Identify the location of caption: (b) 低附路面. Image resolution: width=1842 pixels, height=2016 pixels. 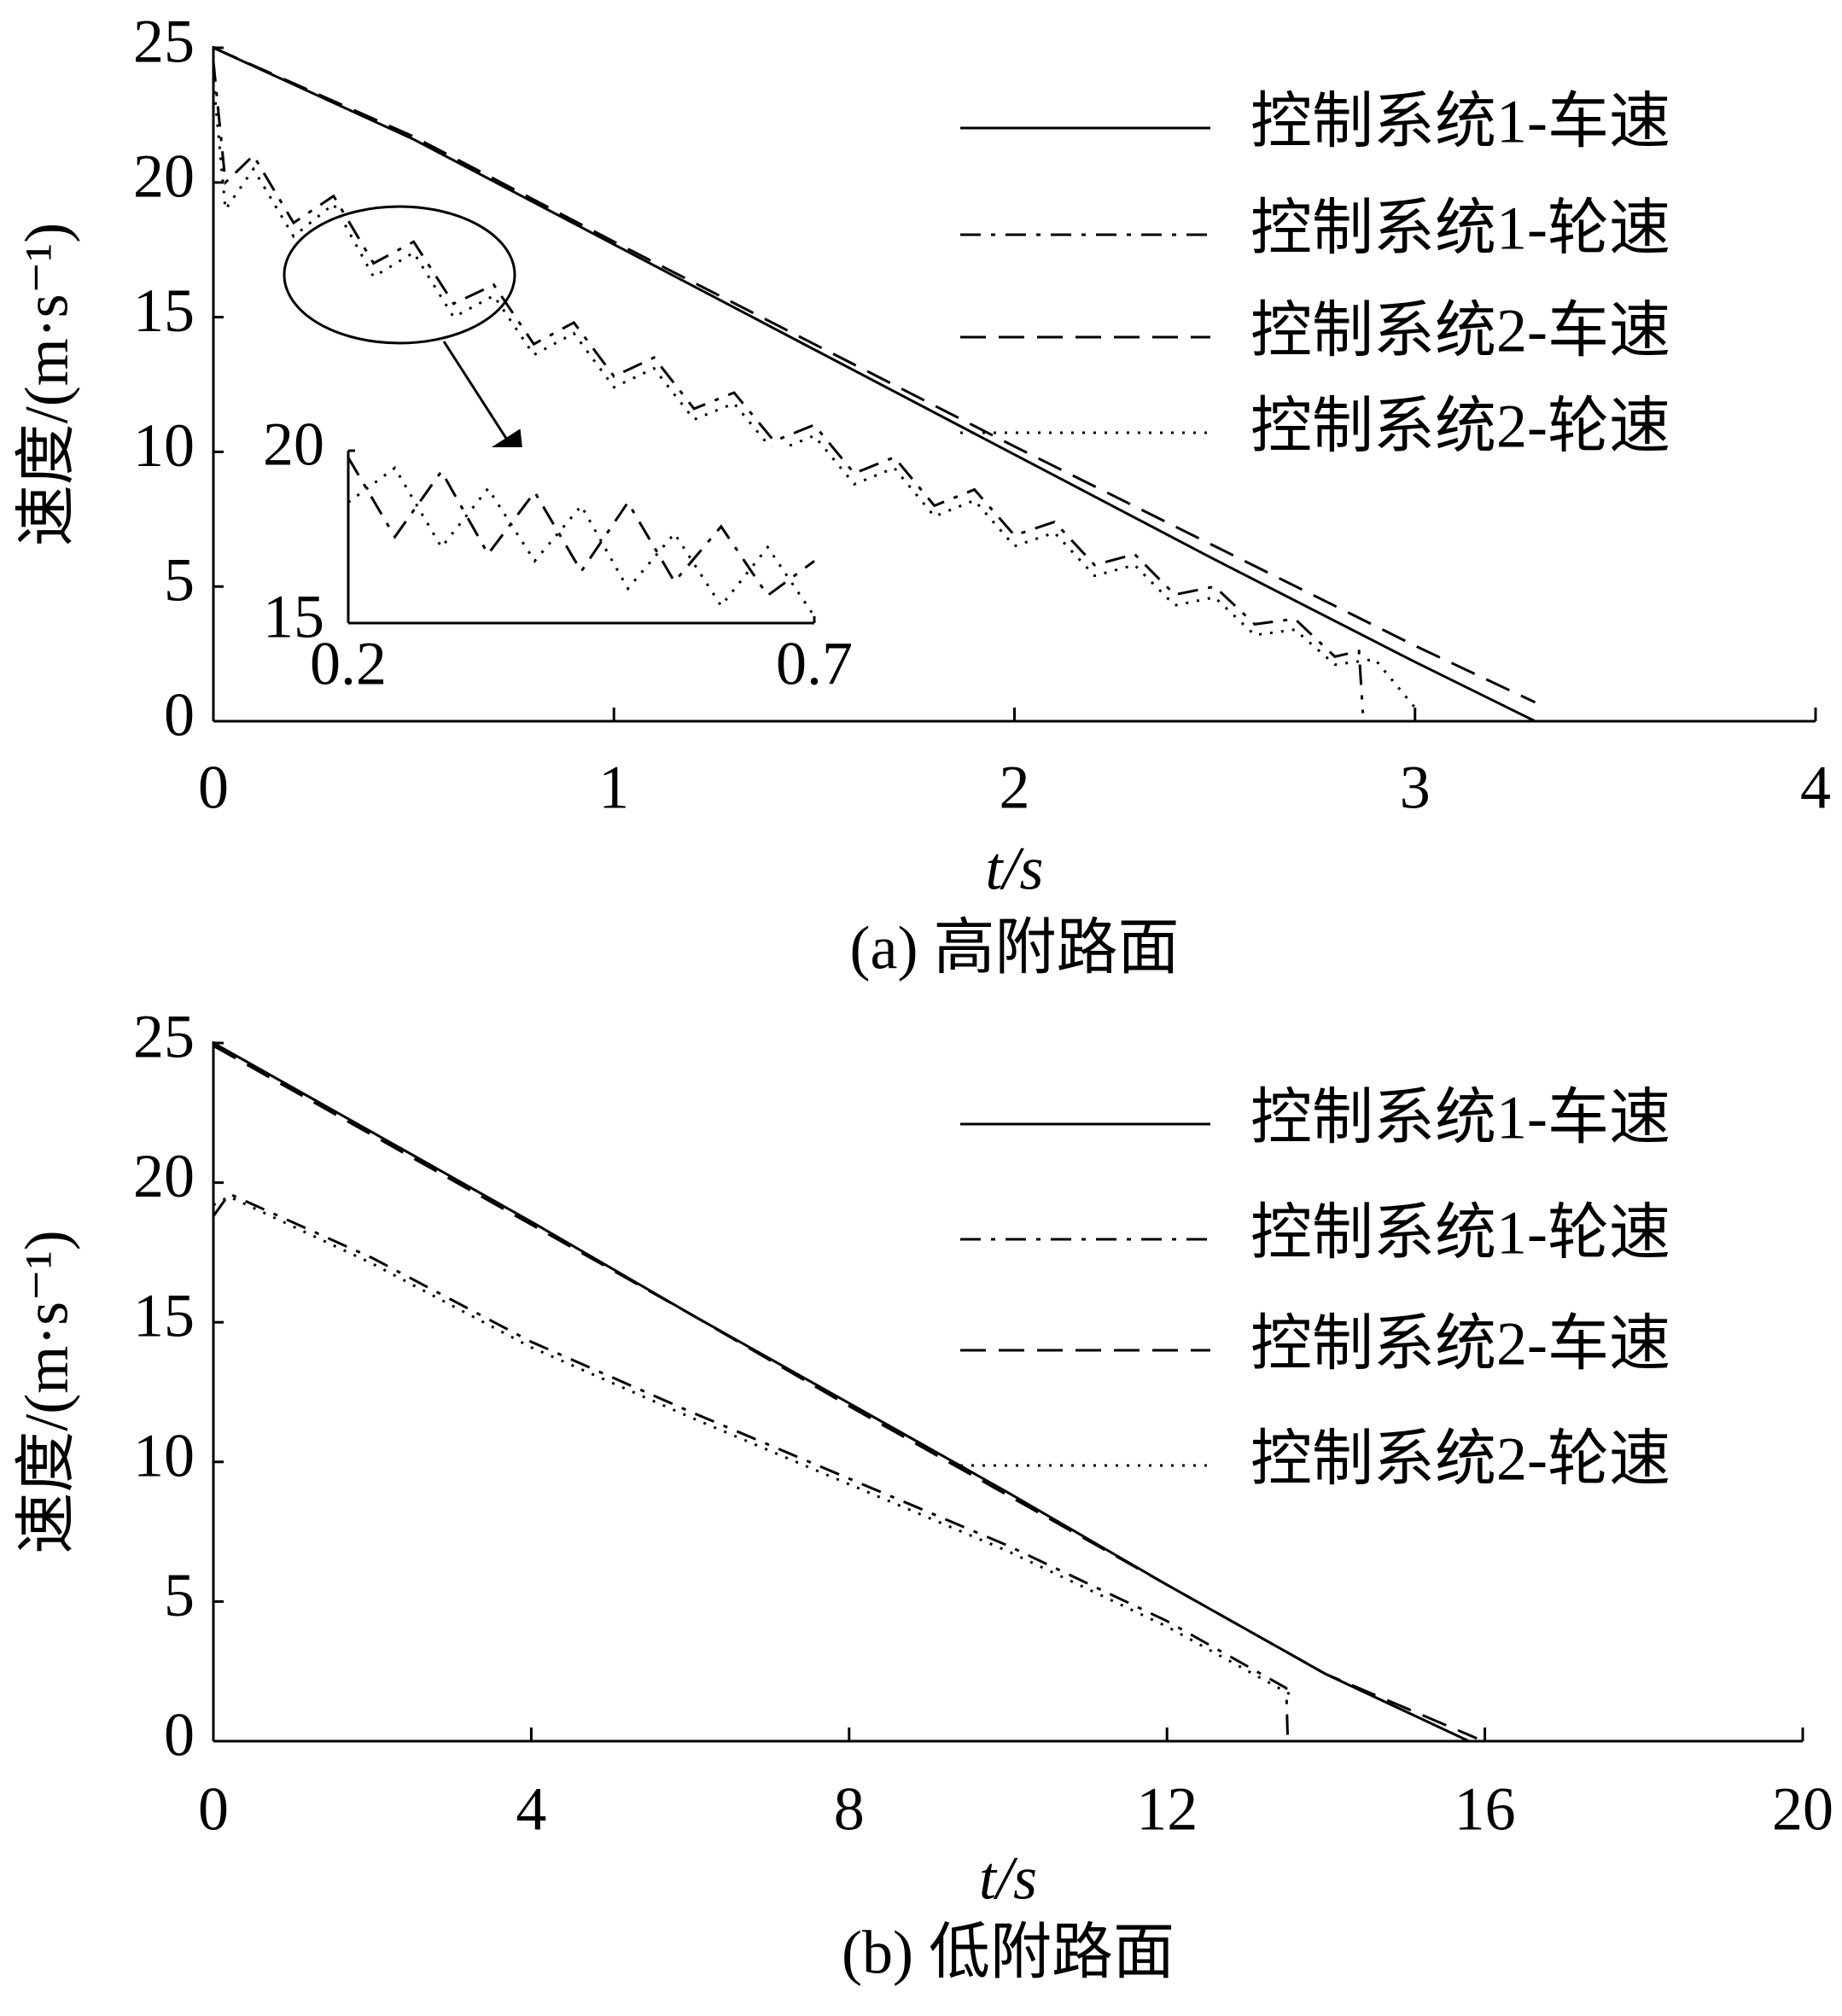
(1009, 1953).